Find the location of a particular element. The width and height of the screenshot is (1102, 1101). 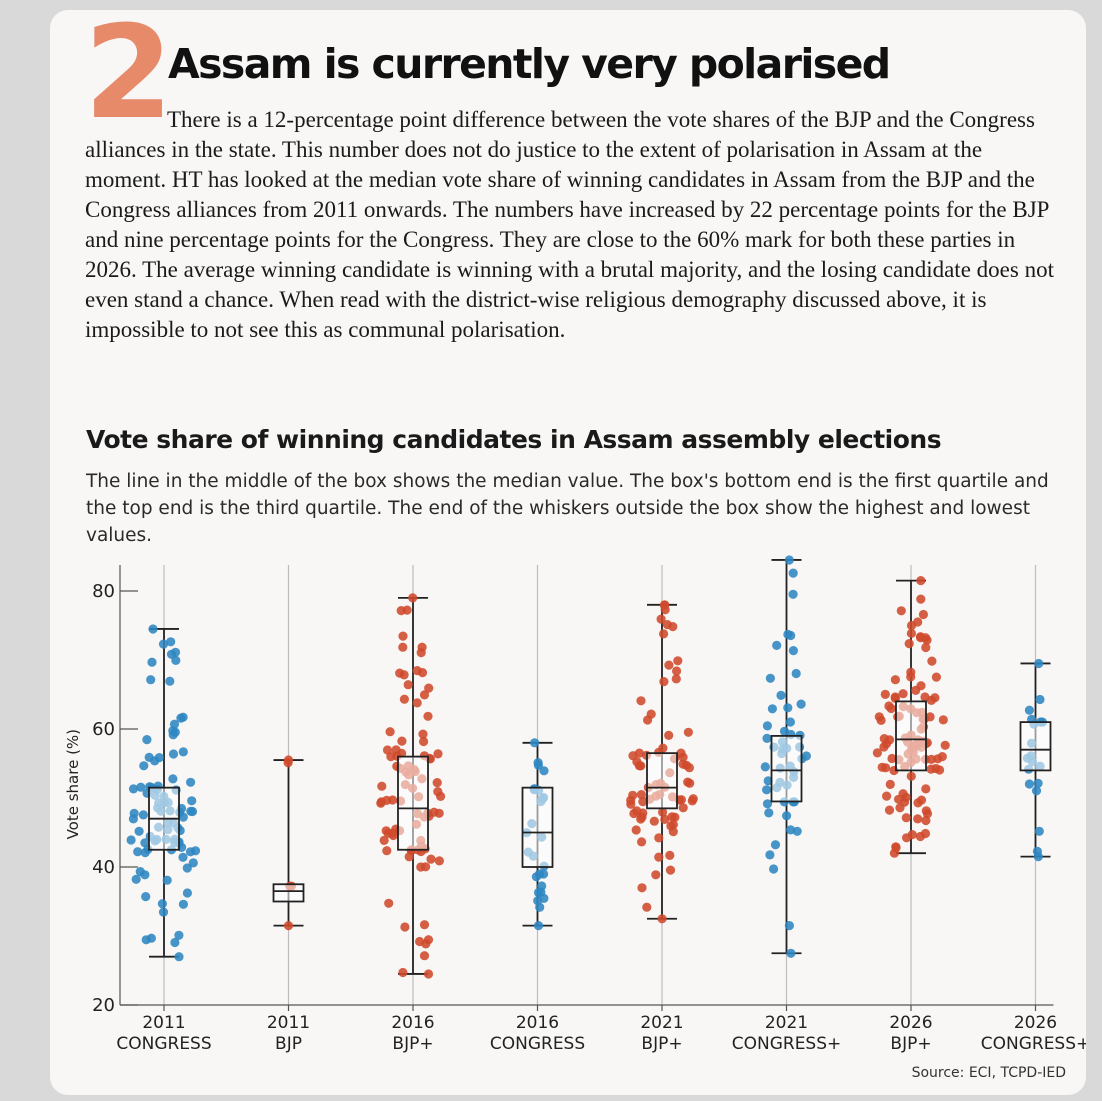

x-tick-year: 2021 is located at coordinates (661, 1023).